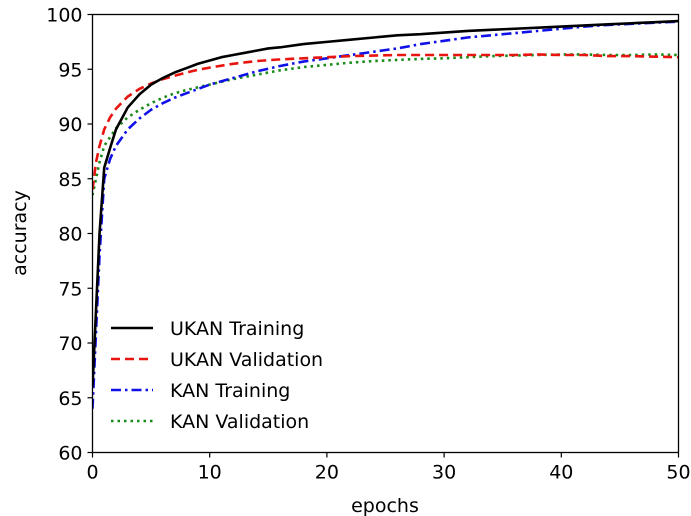 Image resolution: width=691 pixels, height=516 pixels. What do you see at coordinates (20, 233) in the screenshot?
I see `y-axis-label: accuracy` at bounding box center [20, 233].